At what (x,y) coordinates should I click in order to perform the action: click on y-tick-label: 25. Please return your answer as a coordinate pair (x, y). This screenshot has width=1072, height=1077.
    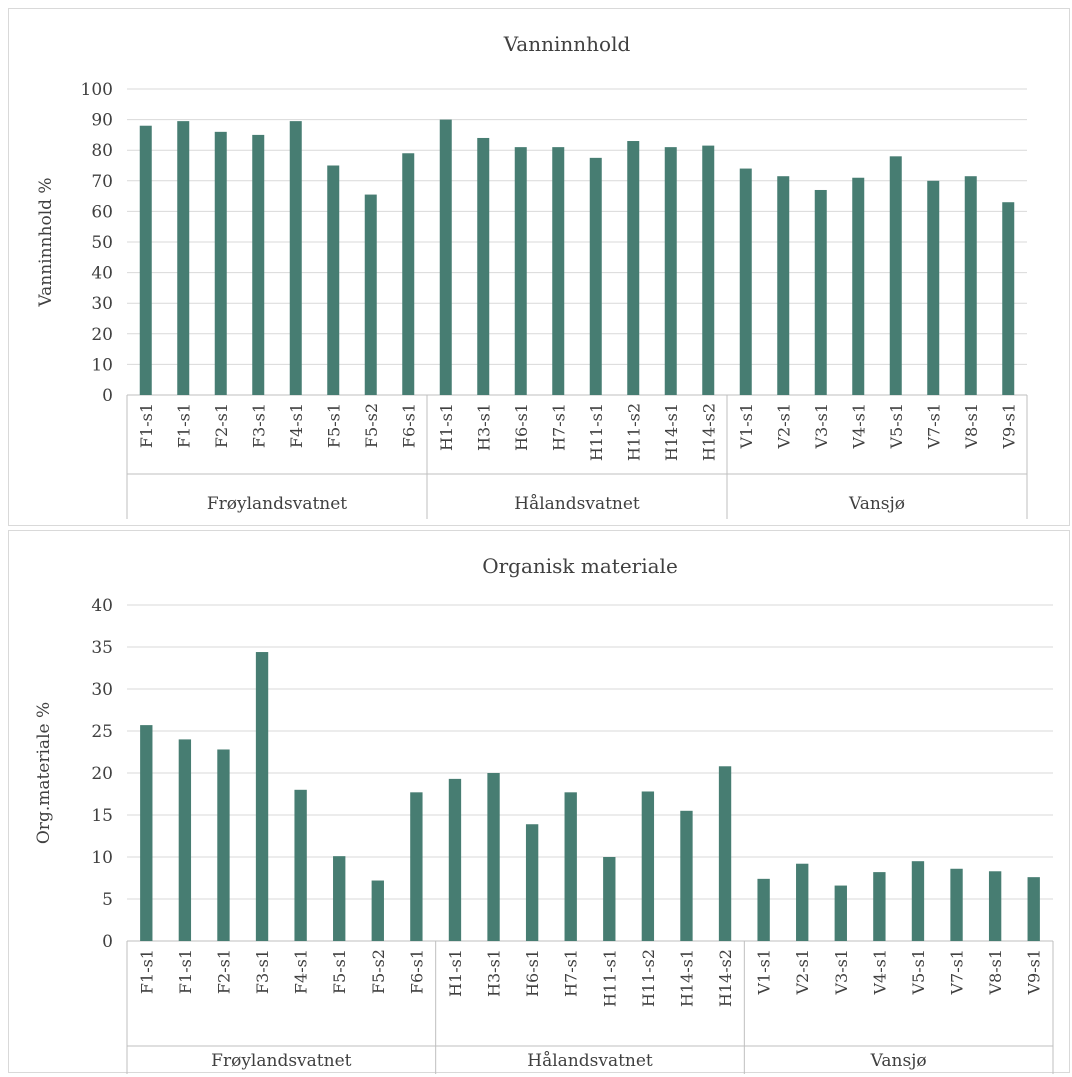
    Looking at the image, I should click on (102, 732).